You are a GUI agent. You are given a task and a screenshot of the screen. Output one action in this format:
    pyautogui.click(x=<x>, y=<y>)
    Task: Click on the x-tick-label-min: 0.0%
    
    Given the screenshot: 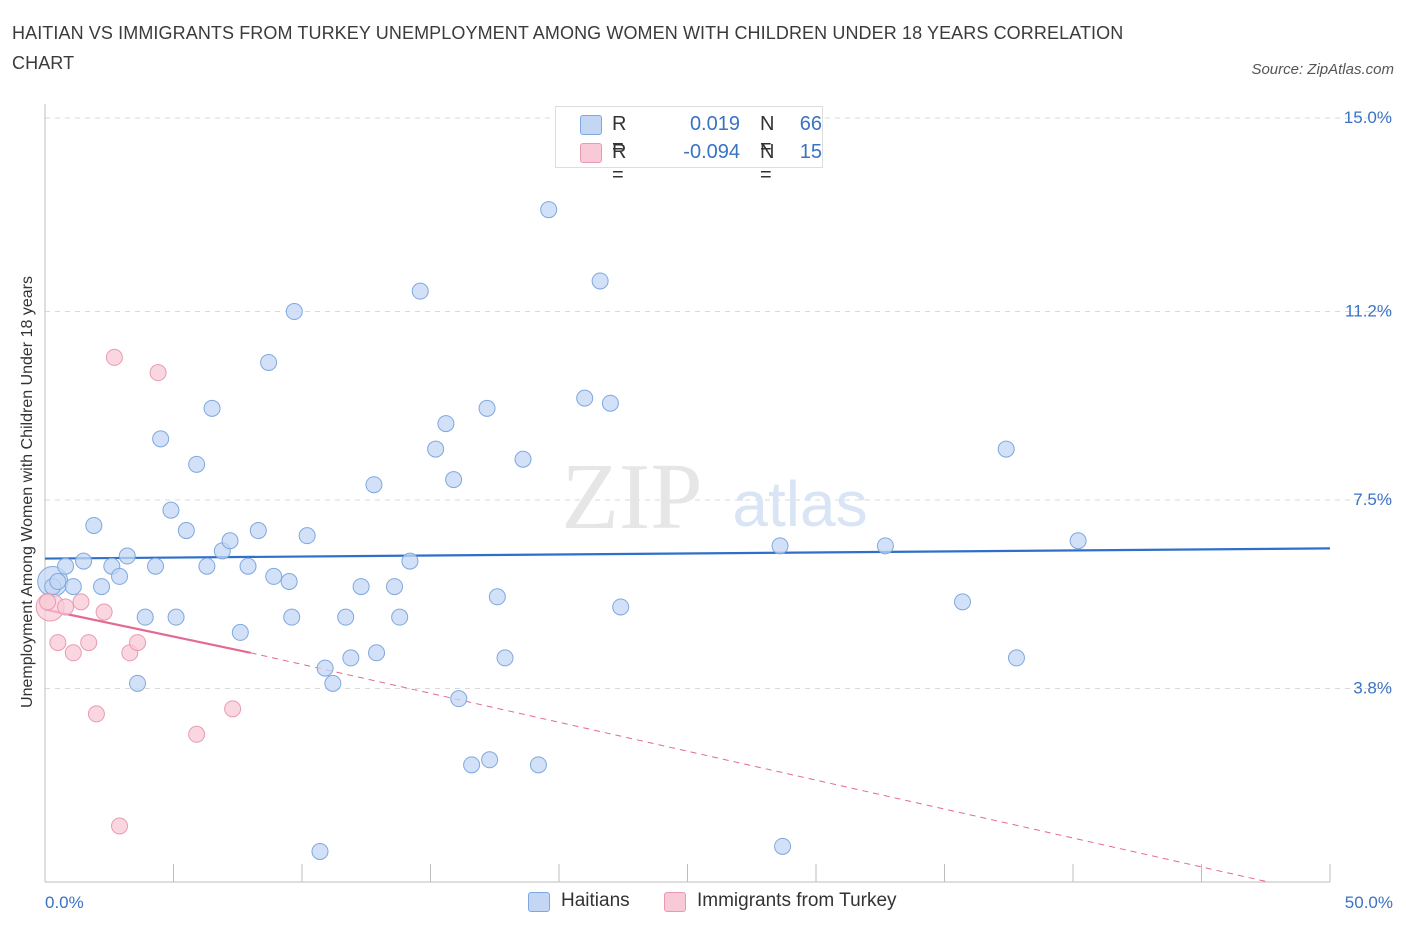 What is the action you would take?
    pyautogui.click(x=64, y=902)
    